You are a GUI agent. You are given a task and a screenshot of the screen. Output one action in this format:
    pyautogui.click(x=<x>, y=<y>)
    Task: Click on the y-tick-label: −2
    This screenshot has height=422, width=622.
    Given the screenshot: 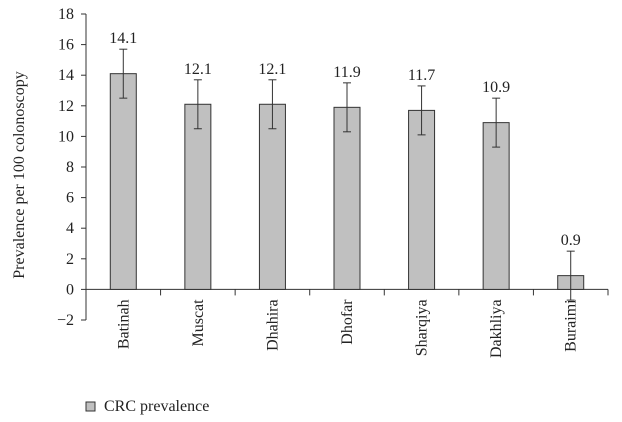 What is the action you would take?
    pyautogui.click(x=65, y=320)
    